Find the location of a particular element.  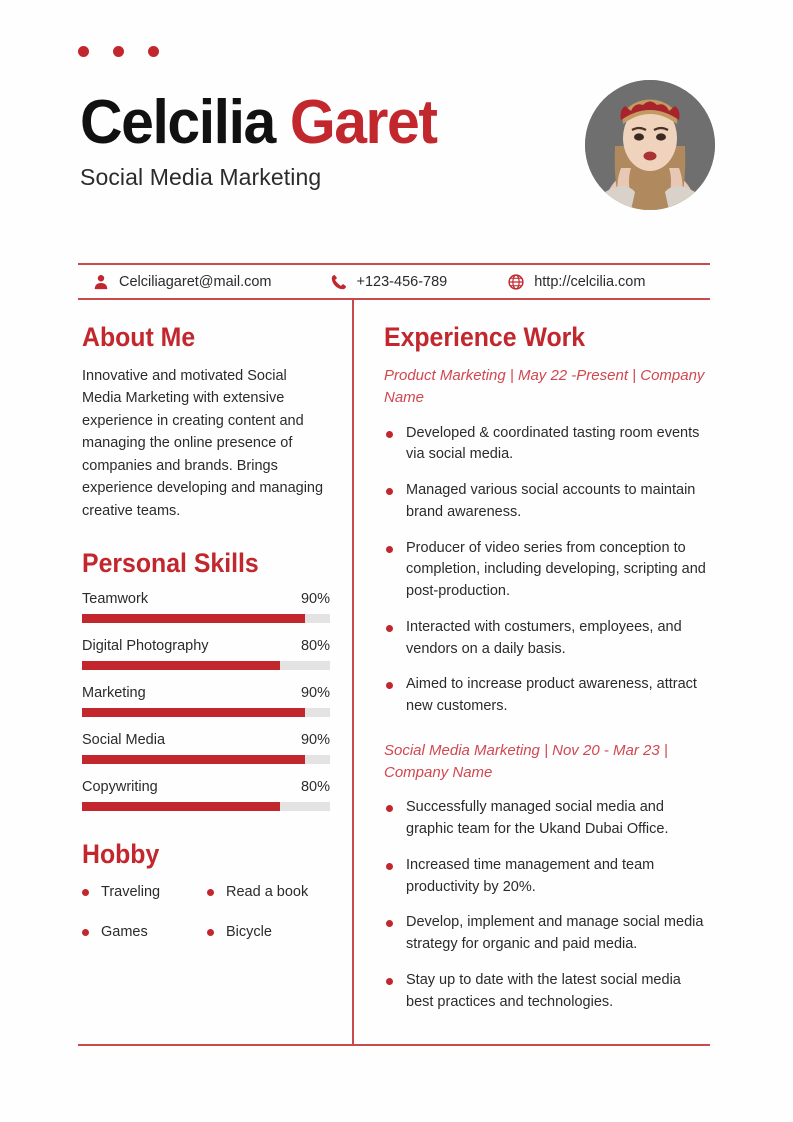

skill-label: Marketing is located at coordinates (114, 693).